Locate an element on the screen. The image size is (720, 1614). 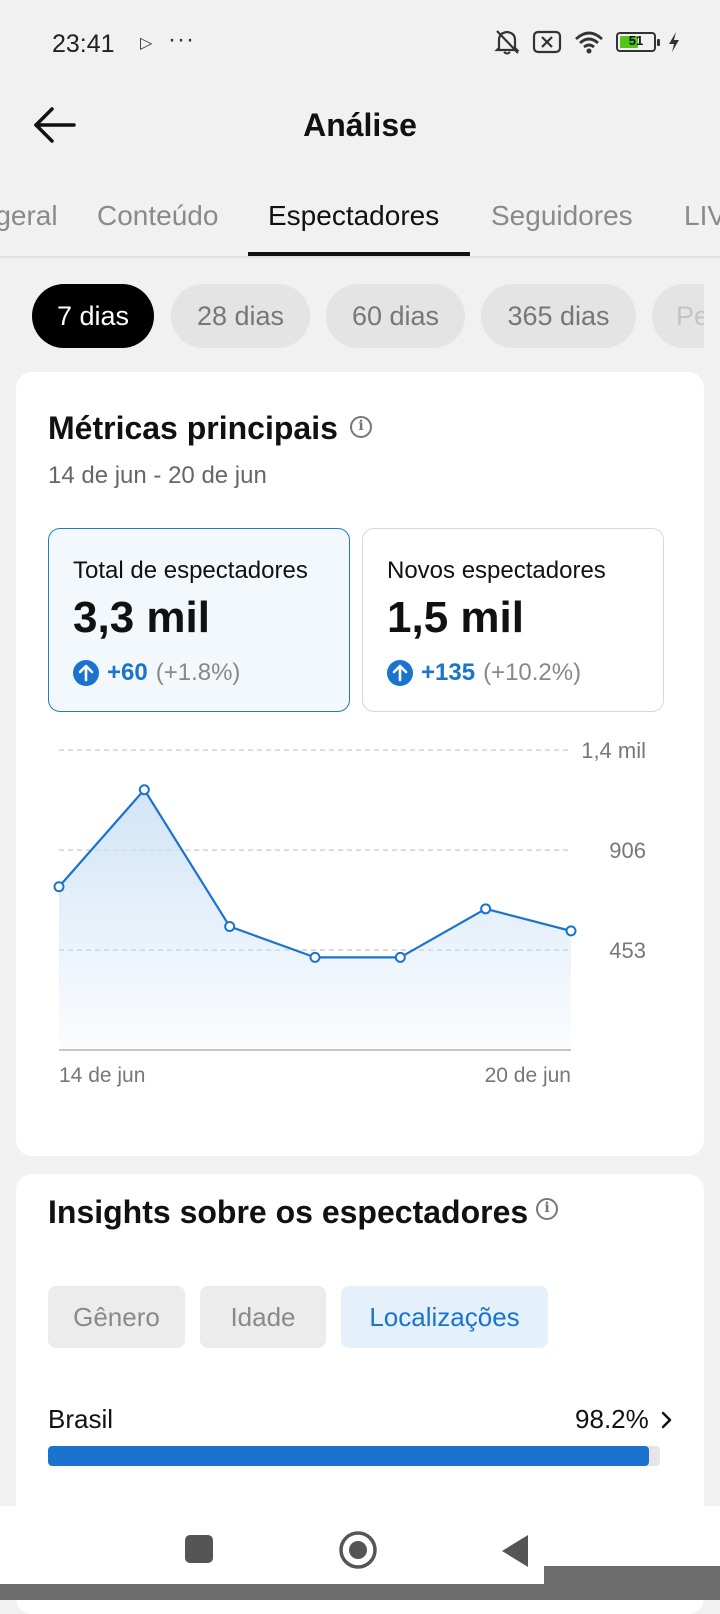
media-play-icon: ▷ is located at coordinates (146, 43).